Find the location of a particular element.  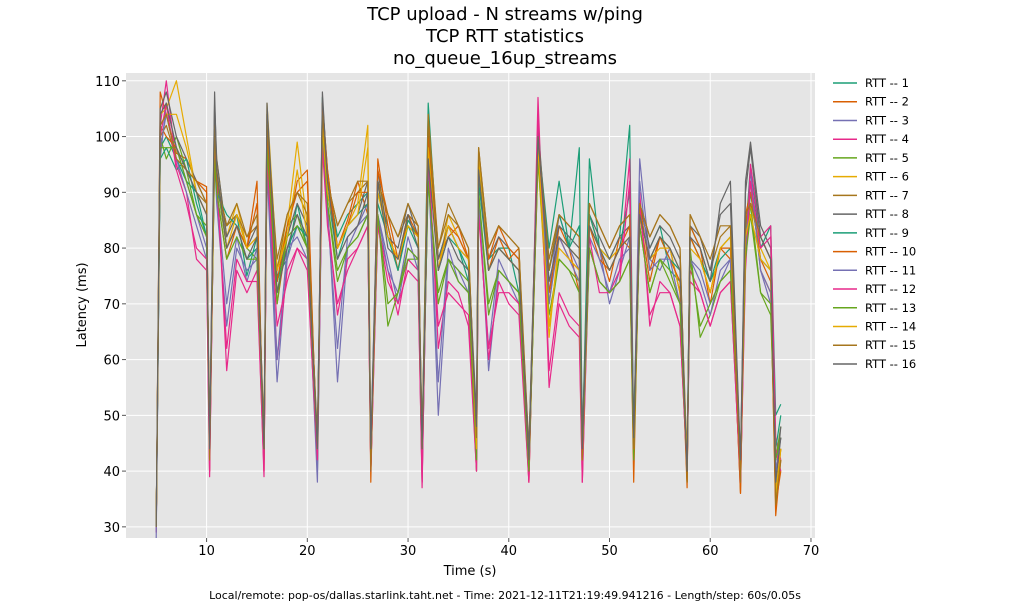

legend-item-rtt-10: RTT -- 10 is located at coordinates (874, 252).